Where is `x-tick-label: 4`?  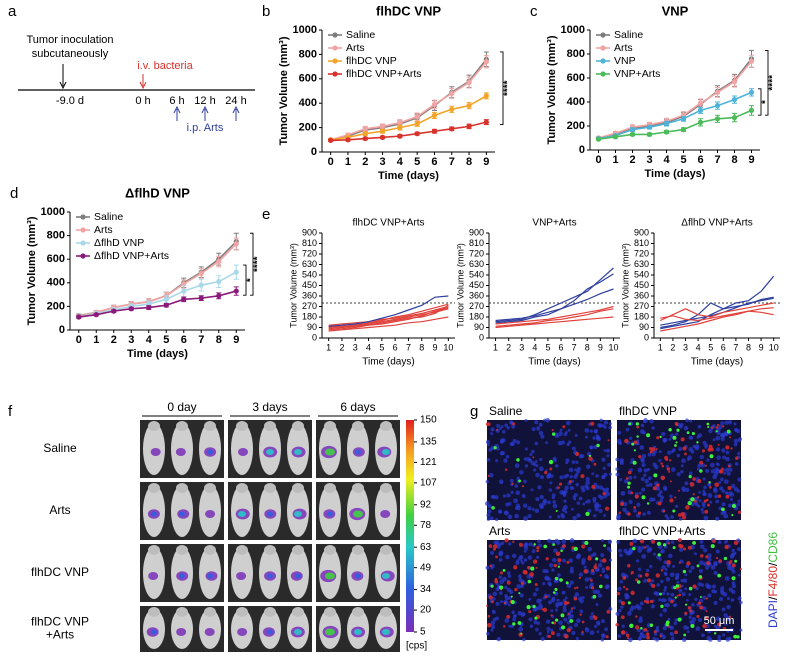 x-tick-label: 4 is located at coordinates (368, 347).